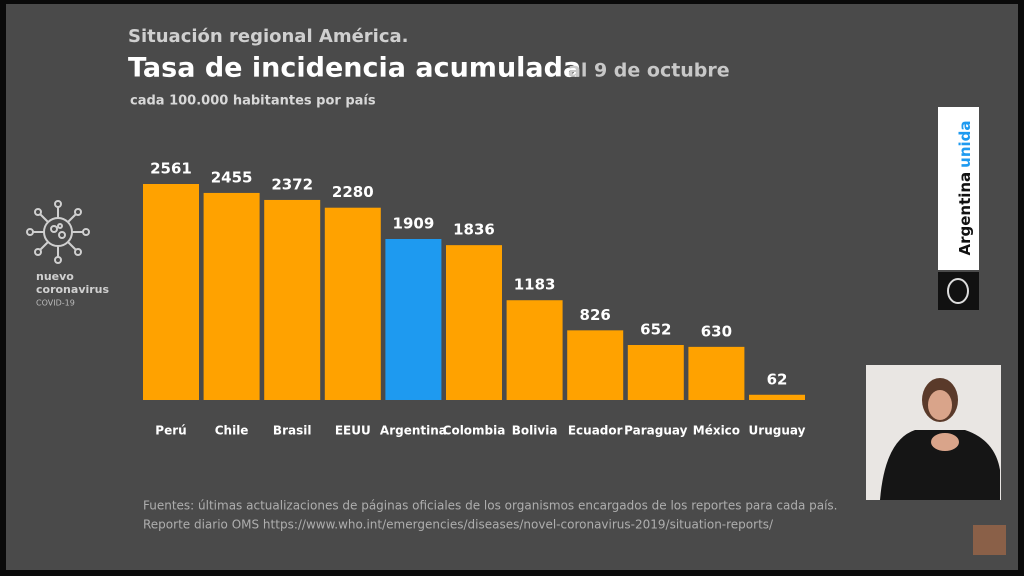 The height and width of the screenshot is (576, 1024). Describe the element at coordinates (595, 431) in the screenshot. I see `x-tick-label: Ecuador` at that location.